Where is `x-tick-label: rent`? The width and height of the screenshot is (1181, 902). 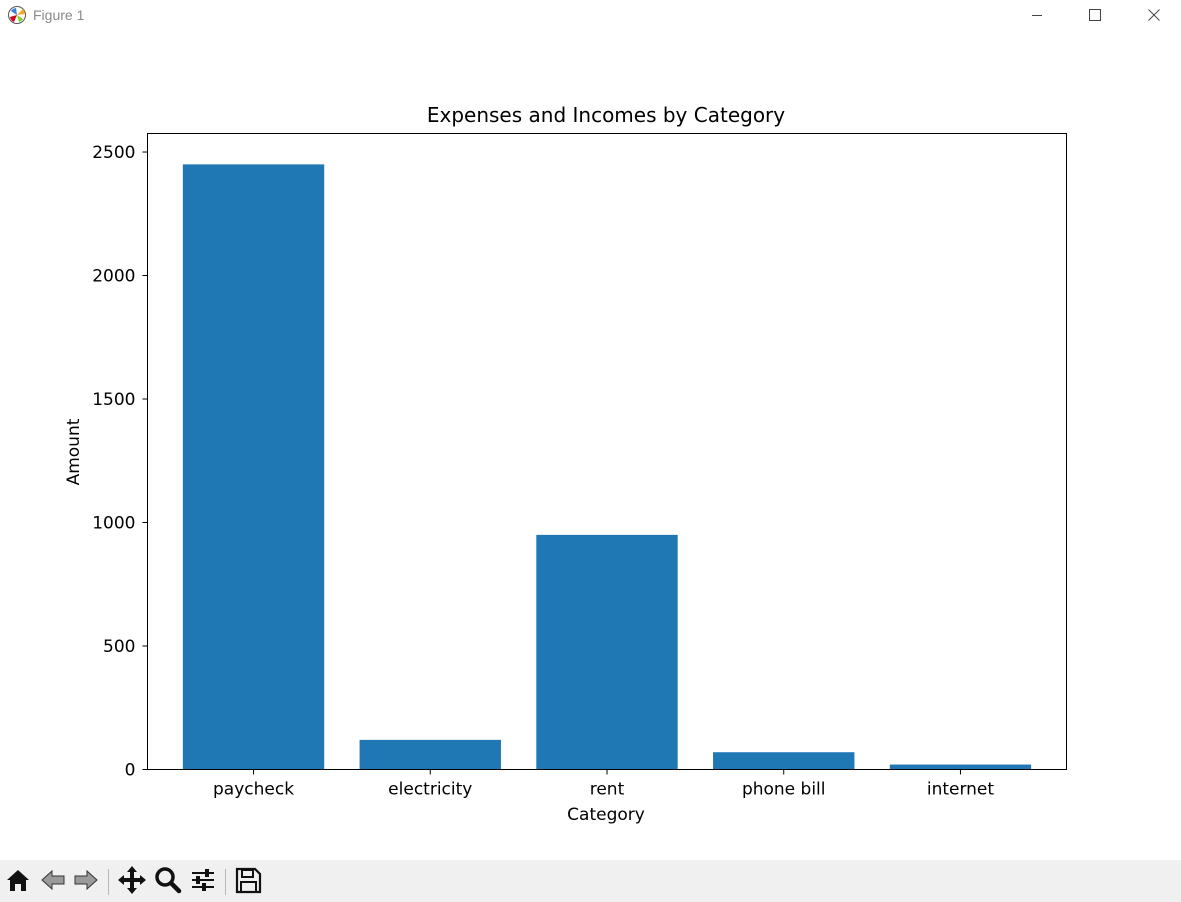 x-tick-label: rent is located at coordinates (607, 790).